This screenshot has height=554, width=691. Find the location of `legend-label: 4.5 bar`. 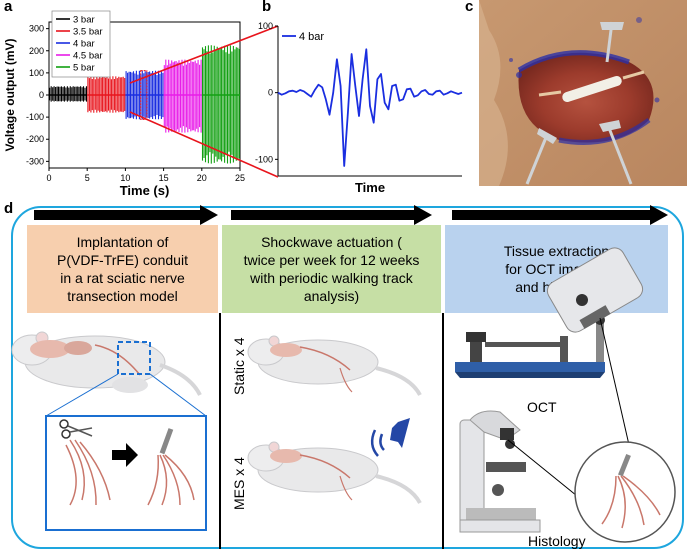

legend-label: 4.5 bar is located at coordinates (88, 56).